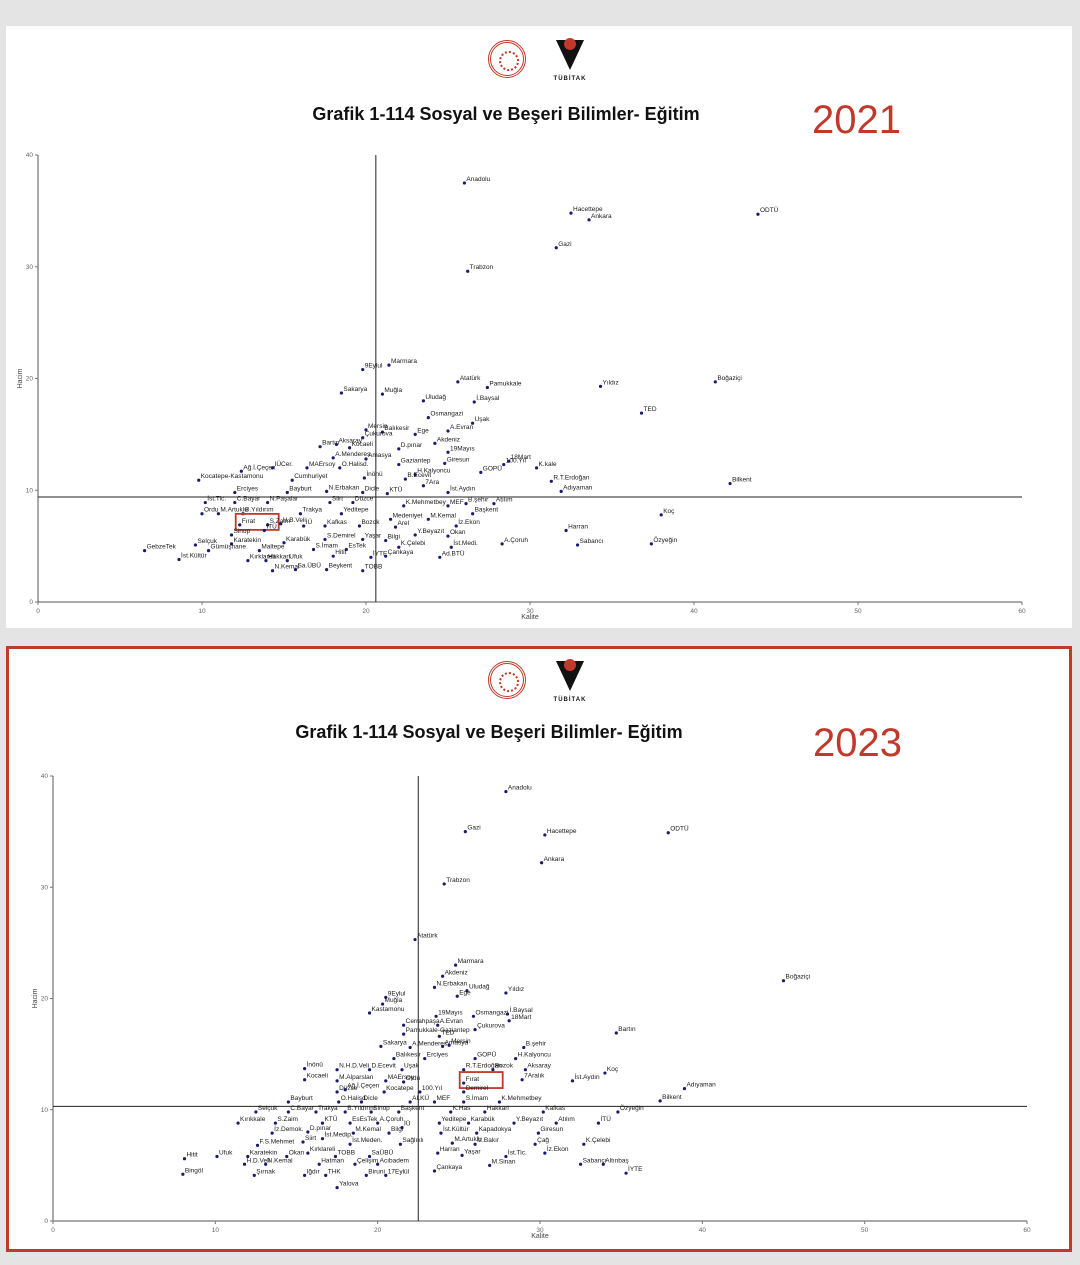 The width and height of the screenshot is (1080, 1265). I want to click on point-label: Çağ, so click(543, 1140).